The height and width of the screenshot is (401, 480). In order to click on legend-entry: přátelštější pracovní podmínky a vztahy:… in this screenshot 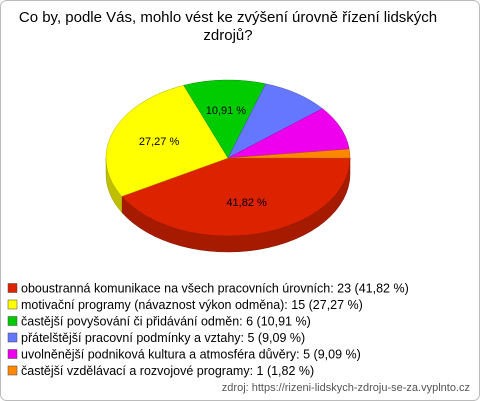, I will do `click(163, 338)`.